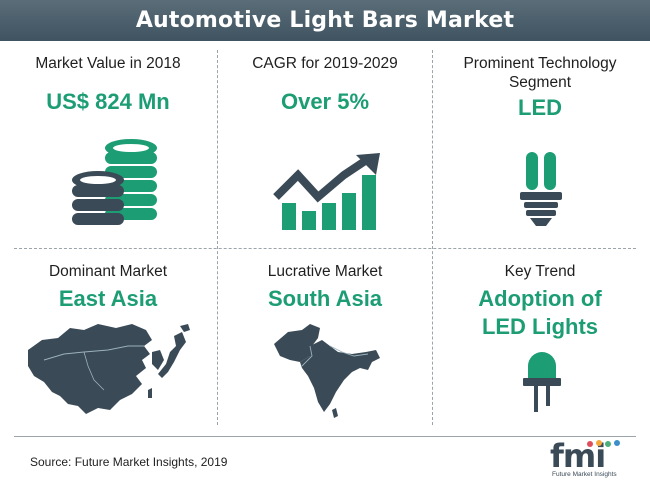  Describe the element at coordinates (540, 271) in the screenshot. I see `key-trend-label: Key Trend` at that location.